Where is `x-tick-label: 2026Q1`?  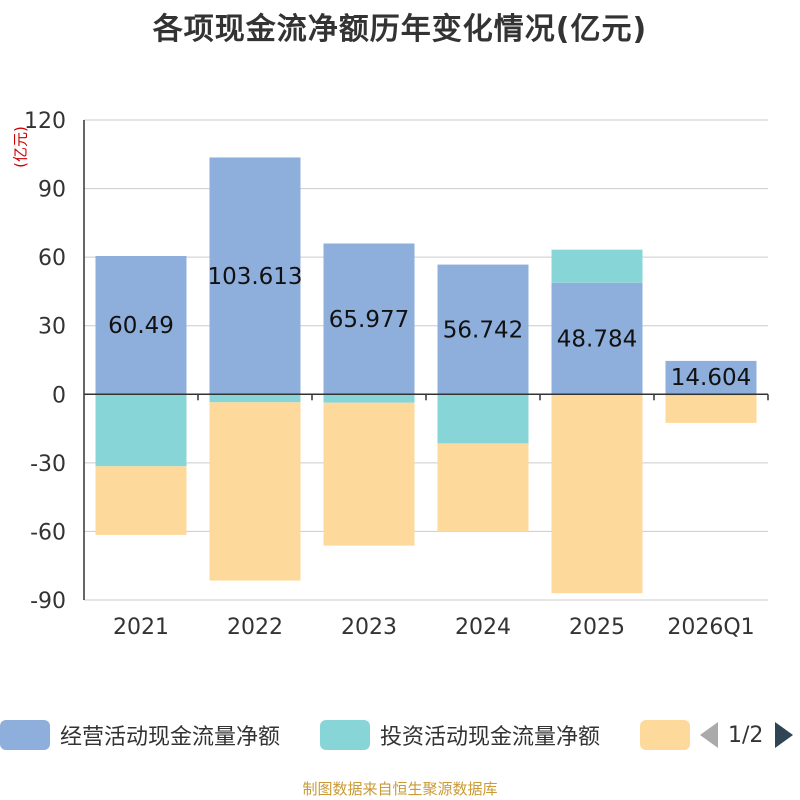 x-tick-label: 2026Q1 is located at coordinates (710, 627).